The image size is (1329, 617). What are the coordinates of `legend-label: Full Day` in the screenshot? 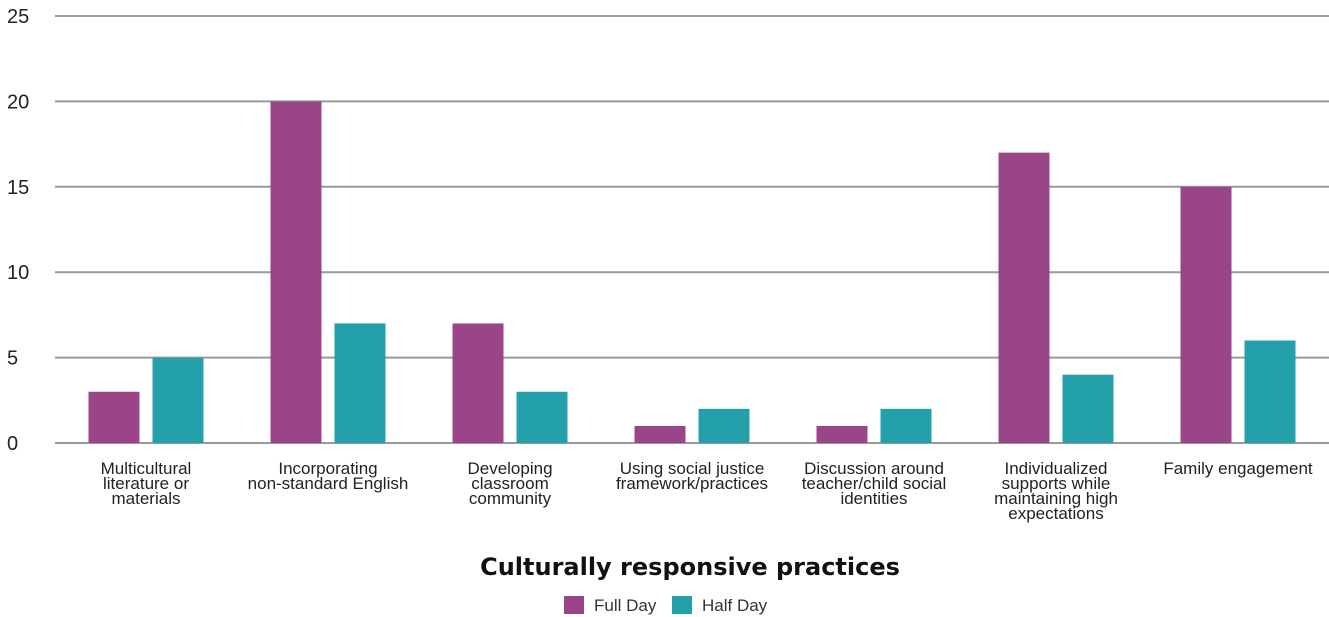 It's located at (625, 605).